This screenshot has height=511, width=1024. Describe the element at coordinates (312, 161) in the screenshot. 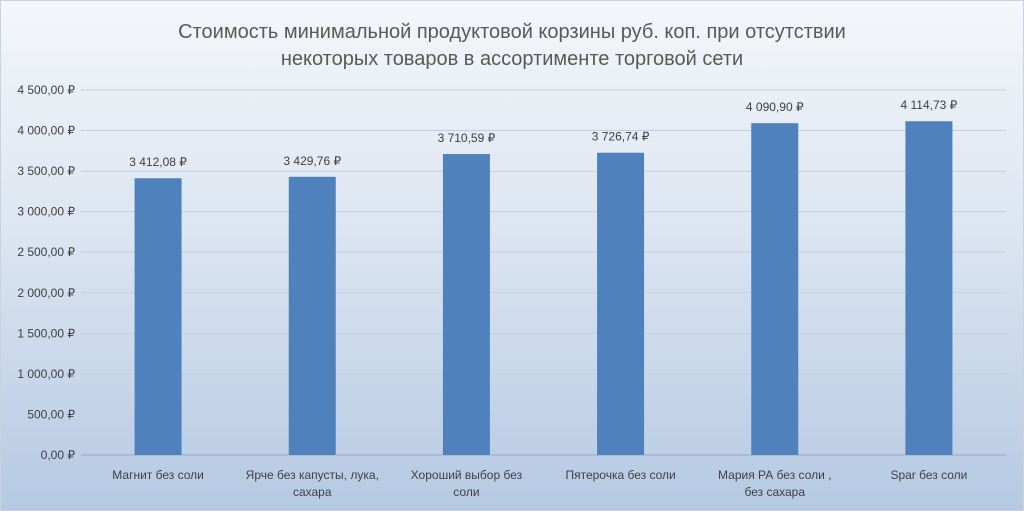

I see `data-label: 3 429,76 ₽` at that location.